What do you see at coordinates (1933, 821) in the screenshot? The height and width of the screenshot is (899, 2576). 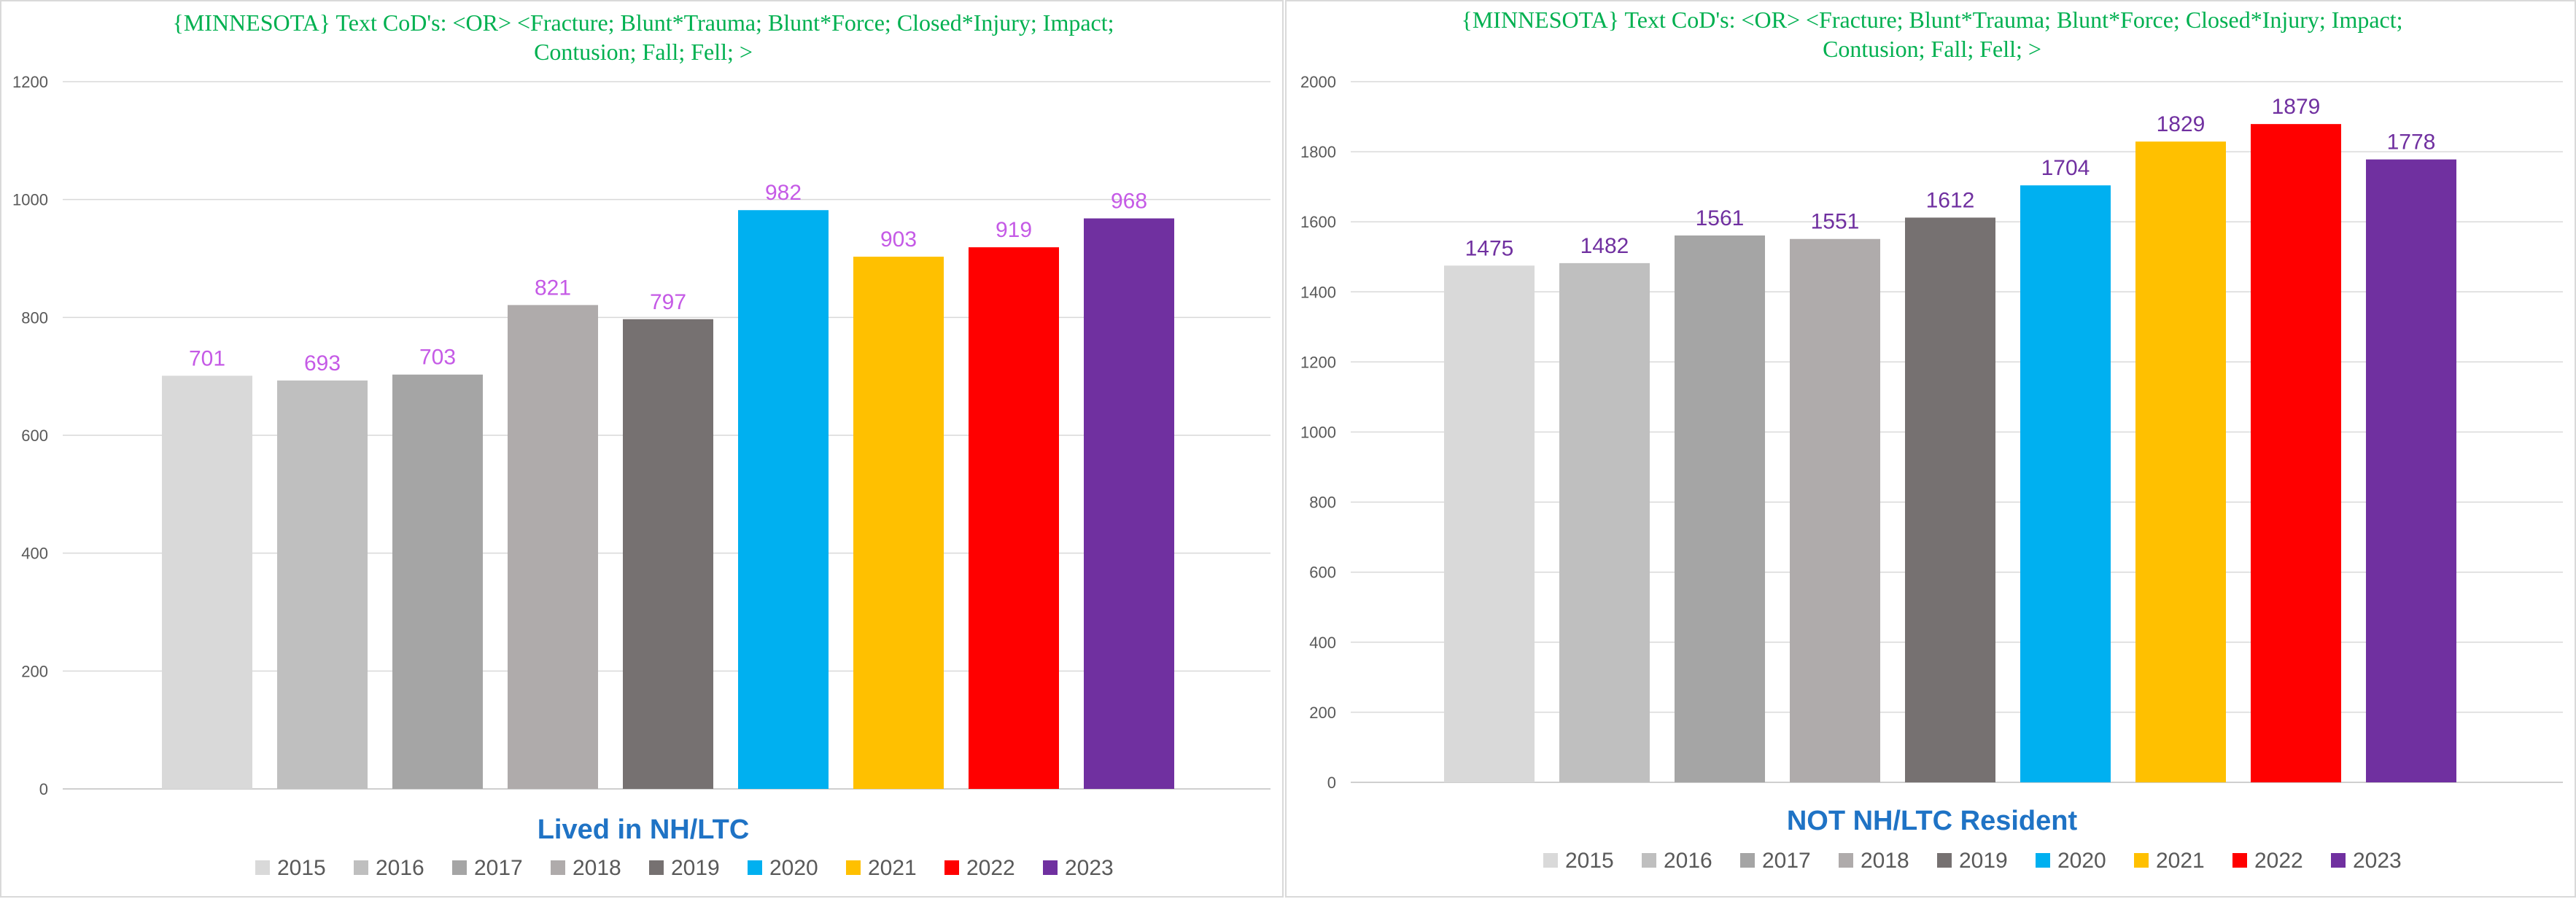 I see `x-axis-title: NOT NH/LTC Resident` at bounding box center [1933, 821].